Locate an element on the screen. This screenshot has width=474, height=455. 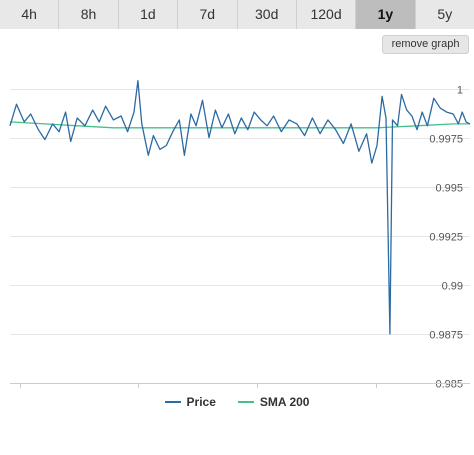
x-axis: Apr '25Jul '25Oct '25Jan '26 is located at coordinates (240, 385).